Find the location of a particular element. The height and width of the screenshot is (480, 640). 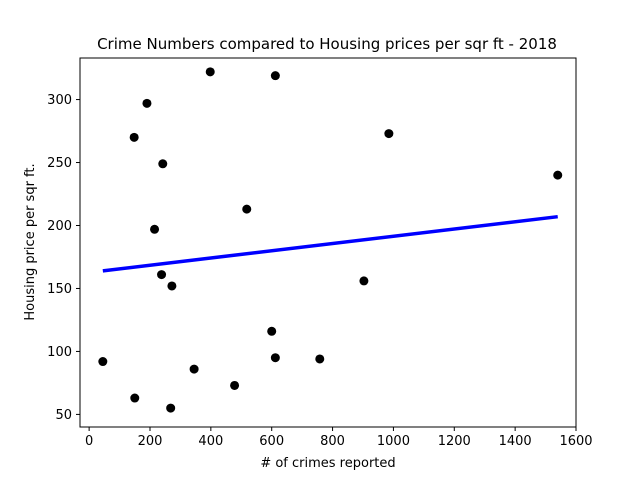

x-tick-label: 1400 is located at coordinates (515, 441).